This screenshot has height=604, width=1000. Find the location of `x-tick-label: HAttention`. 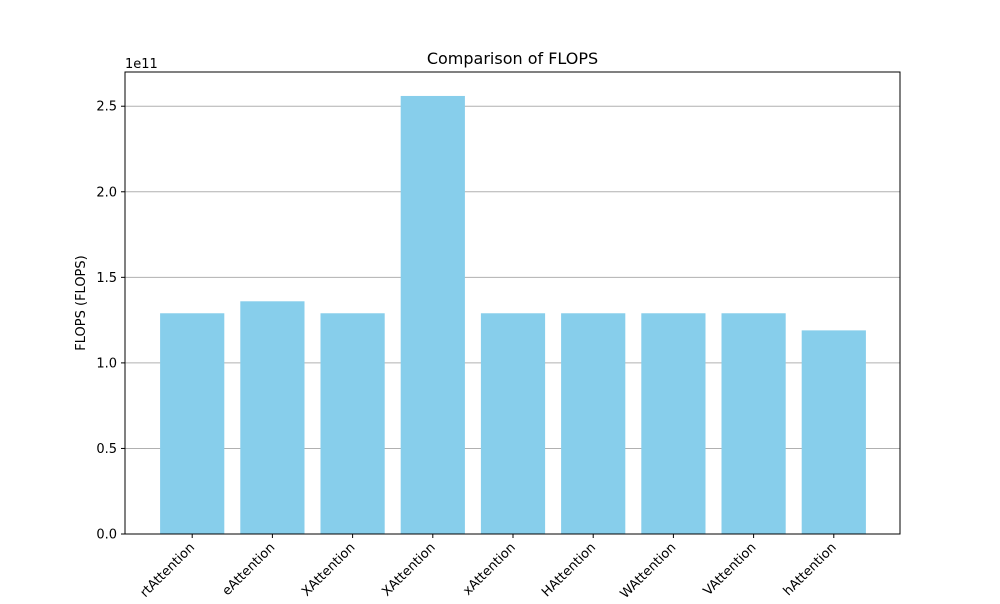

x-tick-label: HAttention is located at coordinates (569, 570).